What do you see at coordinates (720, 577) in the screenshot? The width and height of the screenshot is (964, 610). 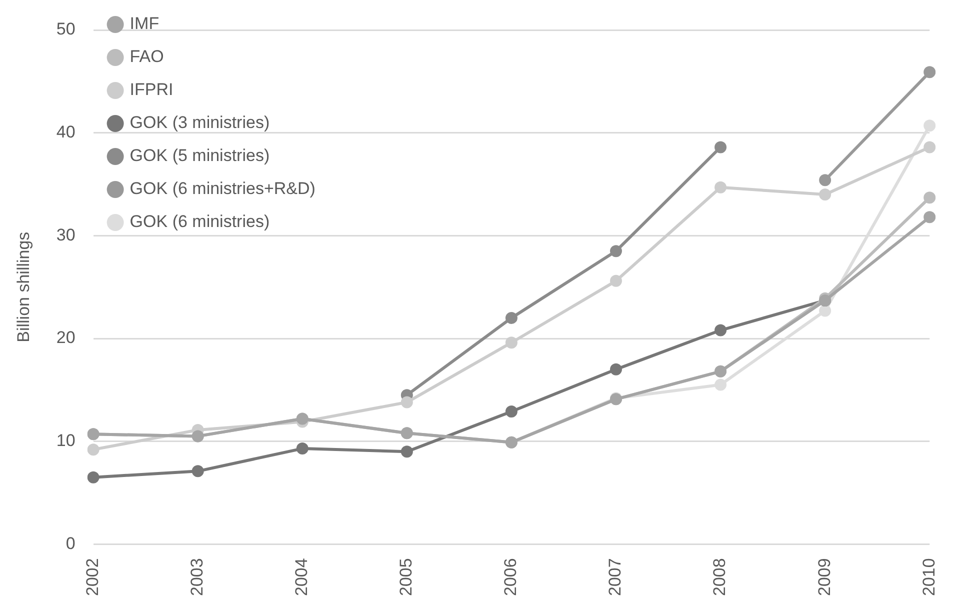 I see `x-tick-label: 2008` at bounding box center [720, 577].